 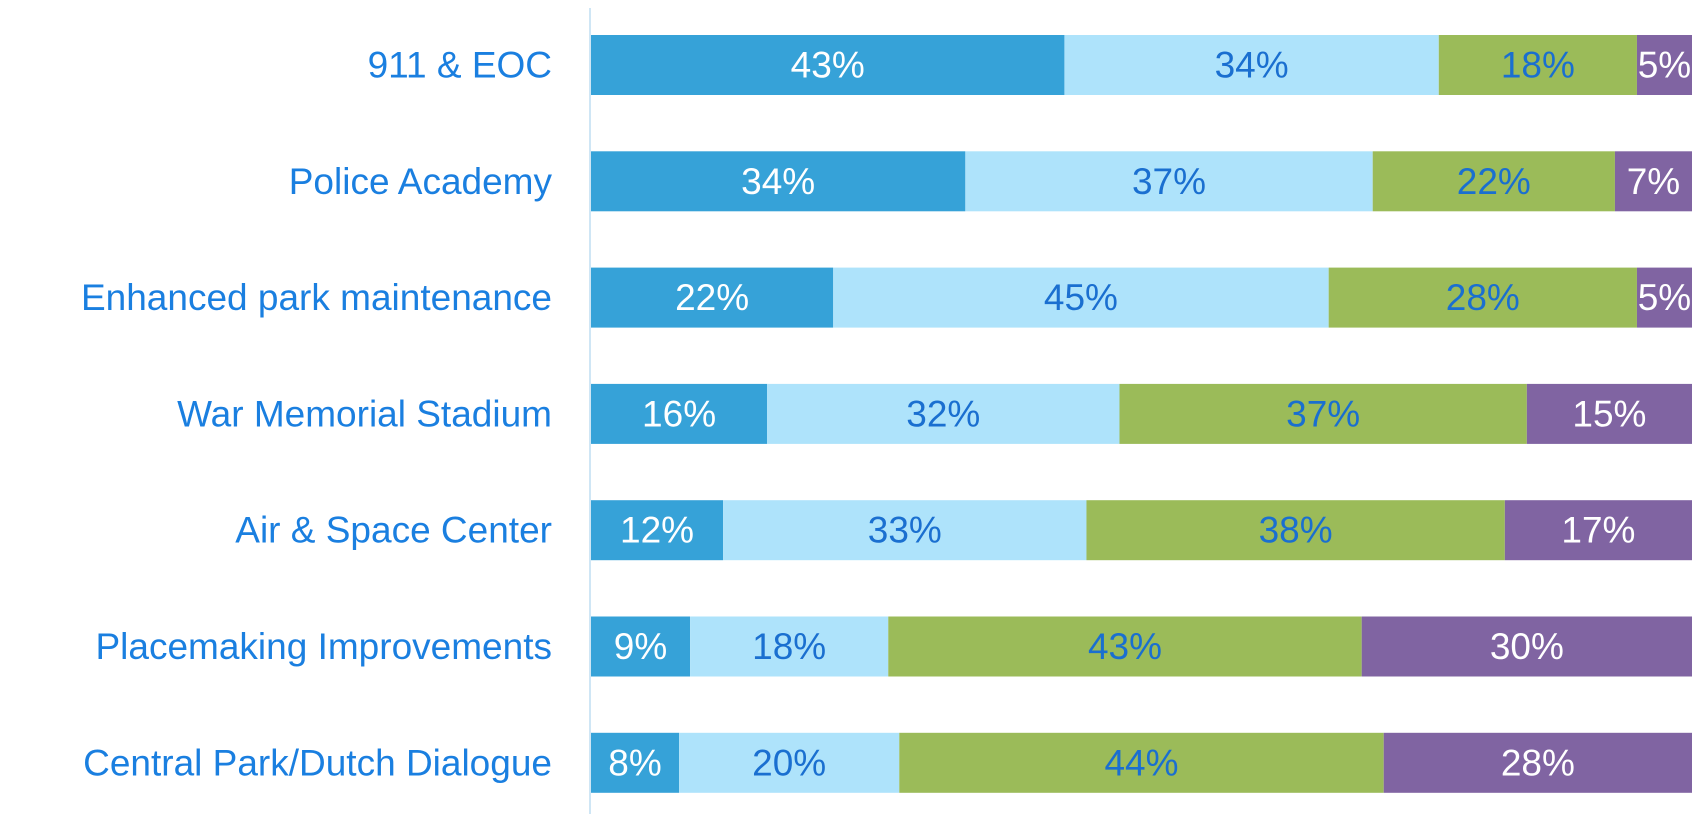 I want to click on data-label: 16%, so click(x=679, y=413).